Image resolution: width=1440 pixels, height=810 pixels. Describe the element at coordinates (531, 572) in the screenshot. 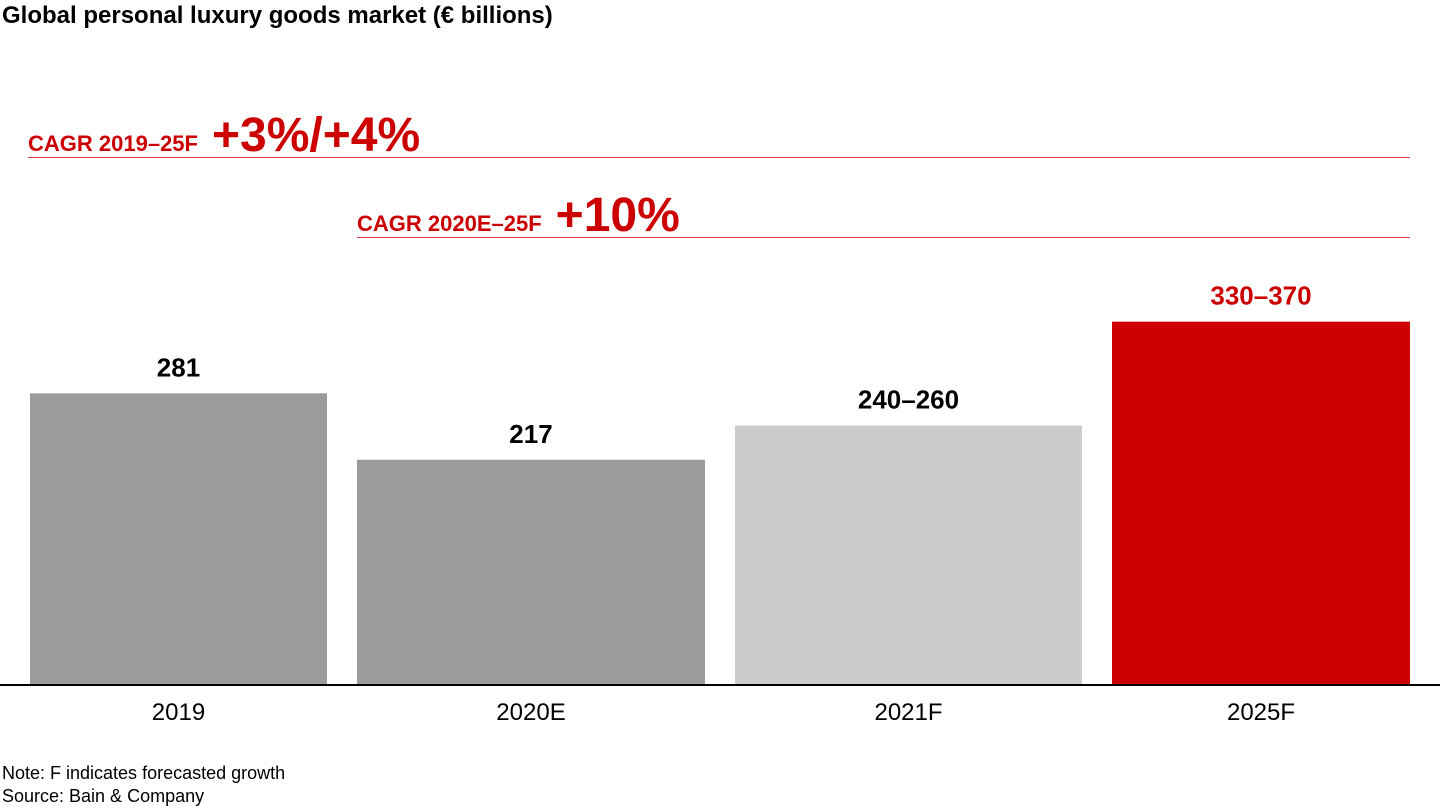

I see `bar-2020e` at that location.